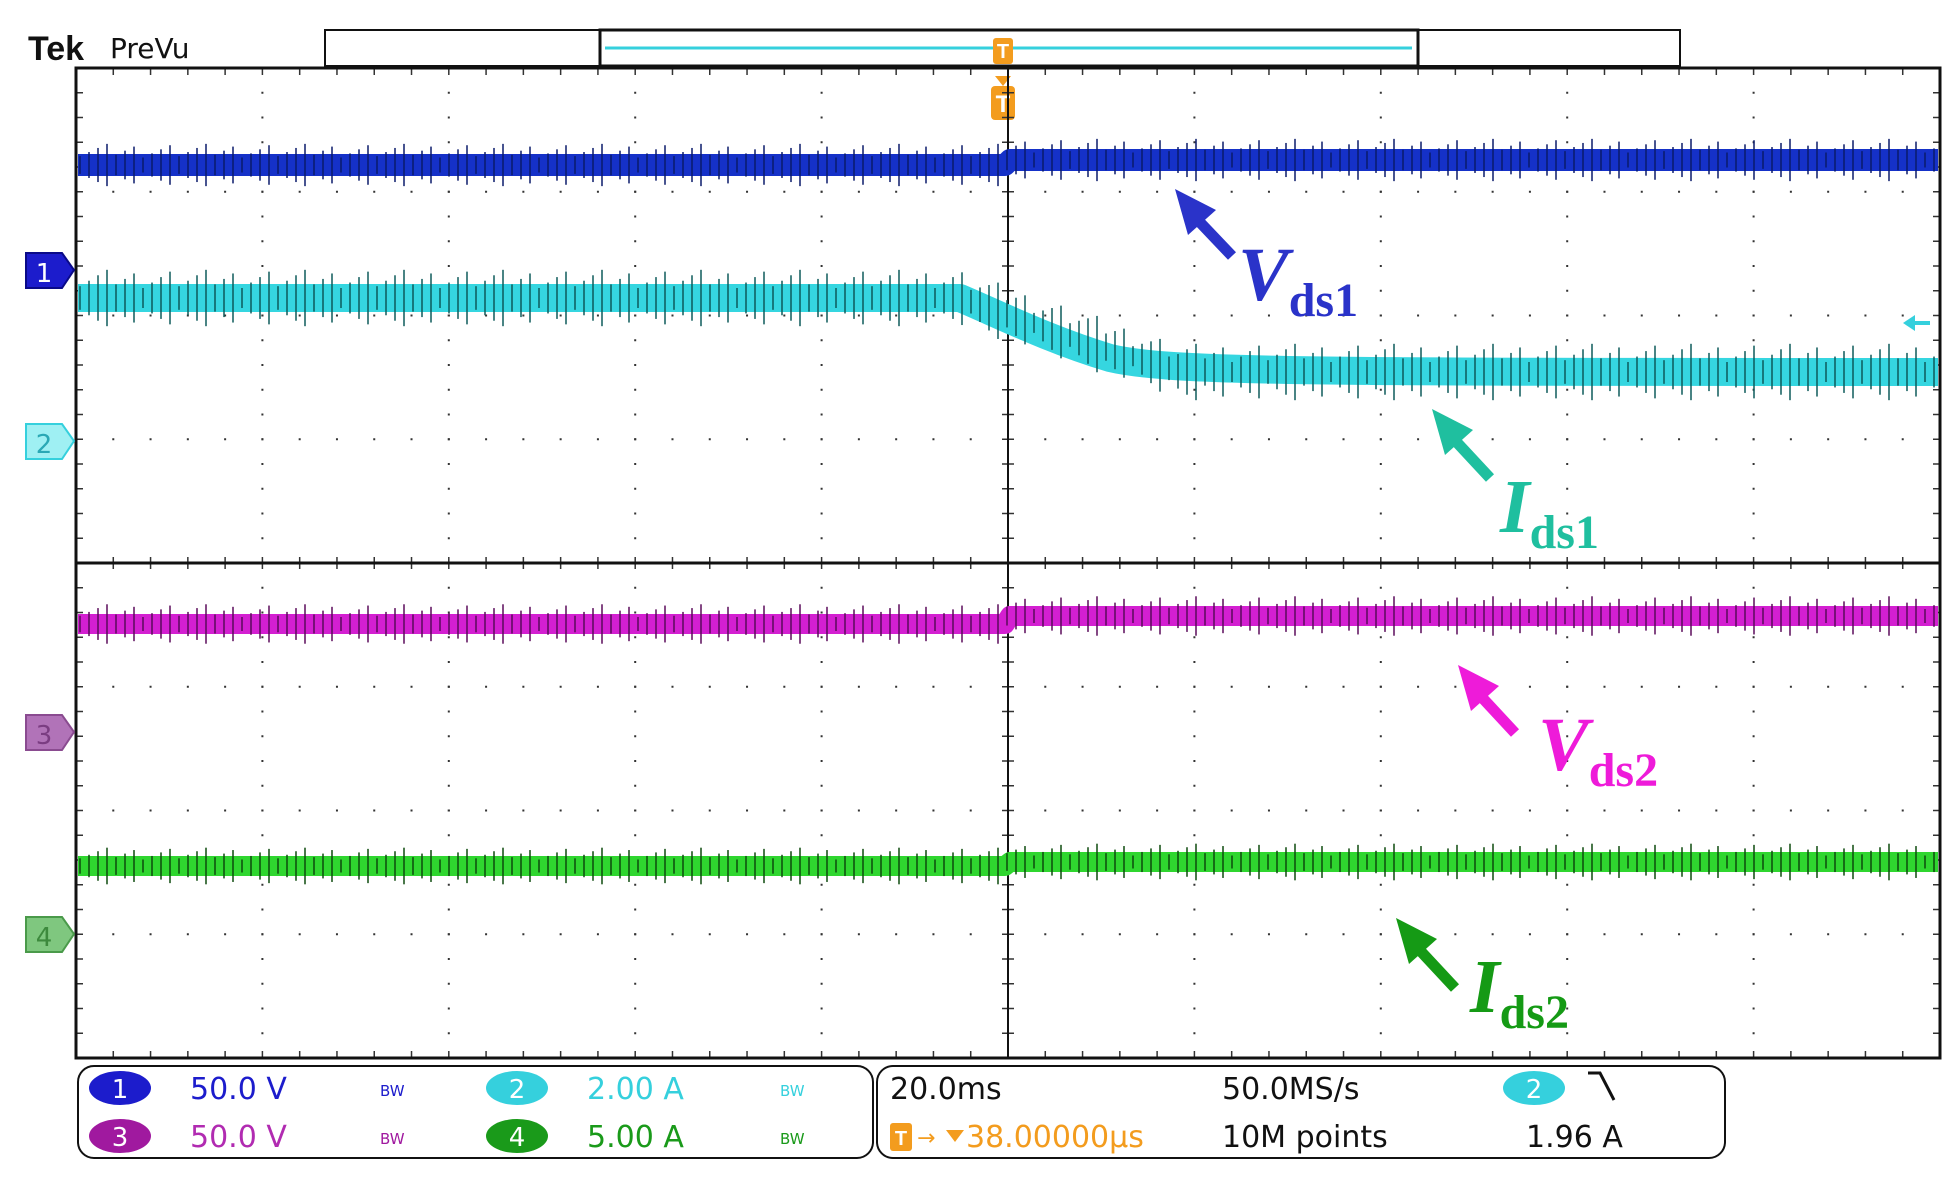  What do you see at coordinates (1598, 750) in the screenshot?
I see `vds2-label: Vds2` at bounding box center [1598, 750].